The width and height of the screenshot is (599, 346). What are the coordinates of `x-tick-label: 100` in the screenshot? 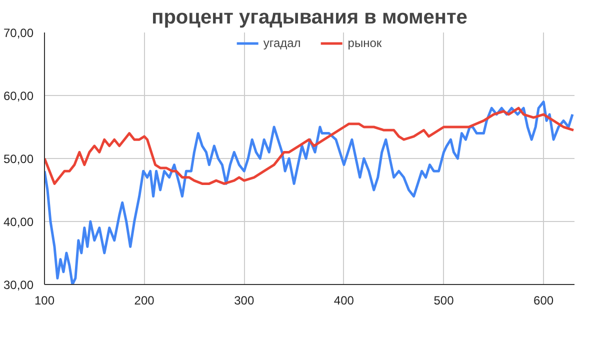 It's located at (44, 301).